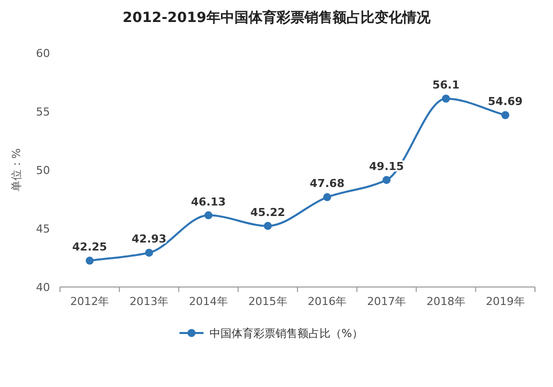 The image size is (553, 387). I want to click on x-tick-label: 2015年, so click(268, 301).